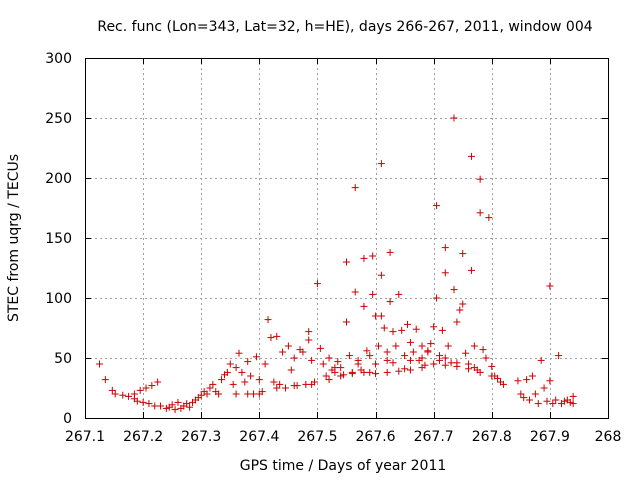 Image resolution: width=640 pixels, height=480 pixels. I want to click on x-tick-label: 267.9, so click(550, 437).